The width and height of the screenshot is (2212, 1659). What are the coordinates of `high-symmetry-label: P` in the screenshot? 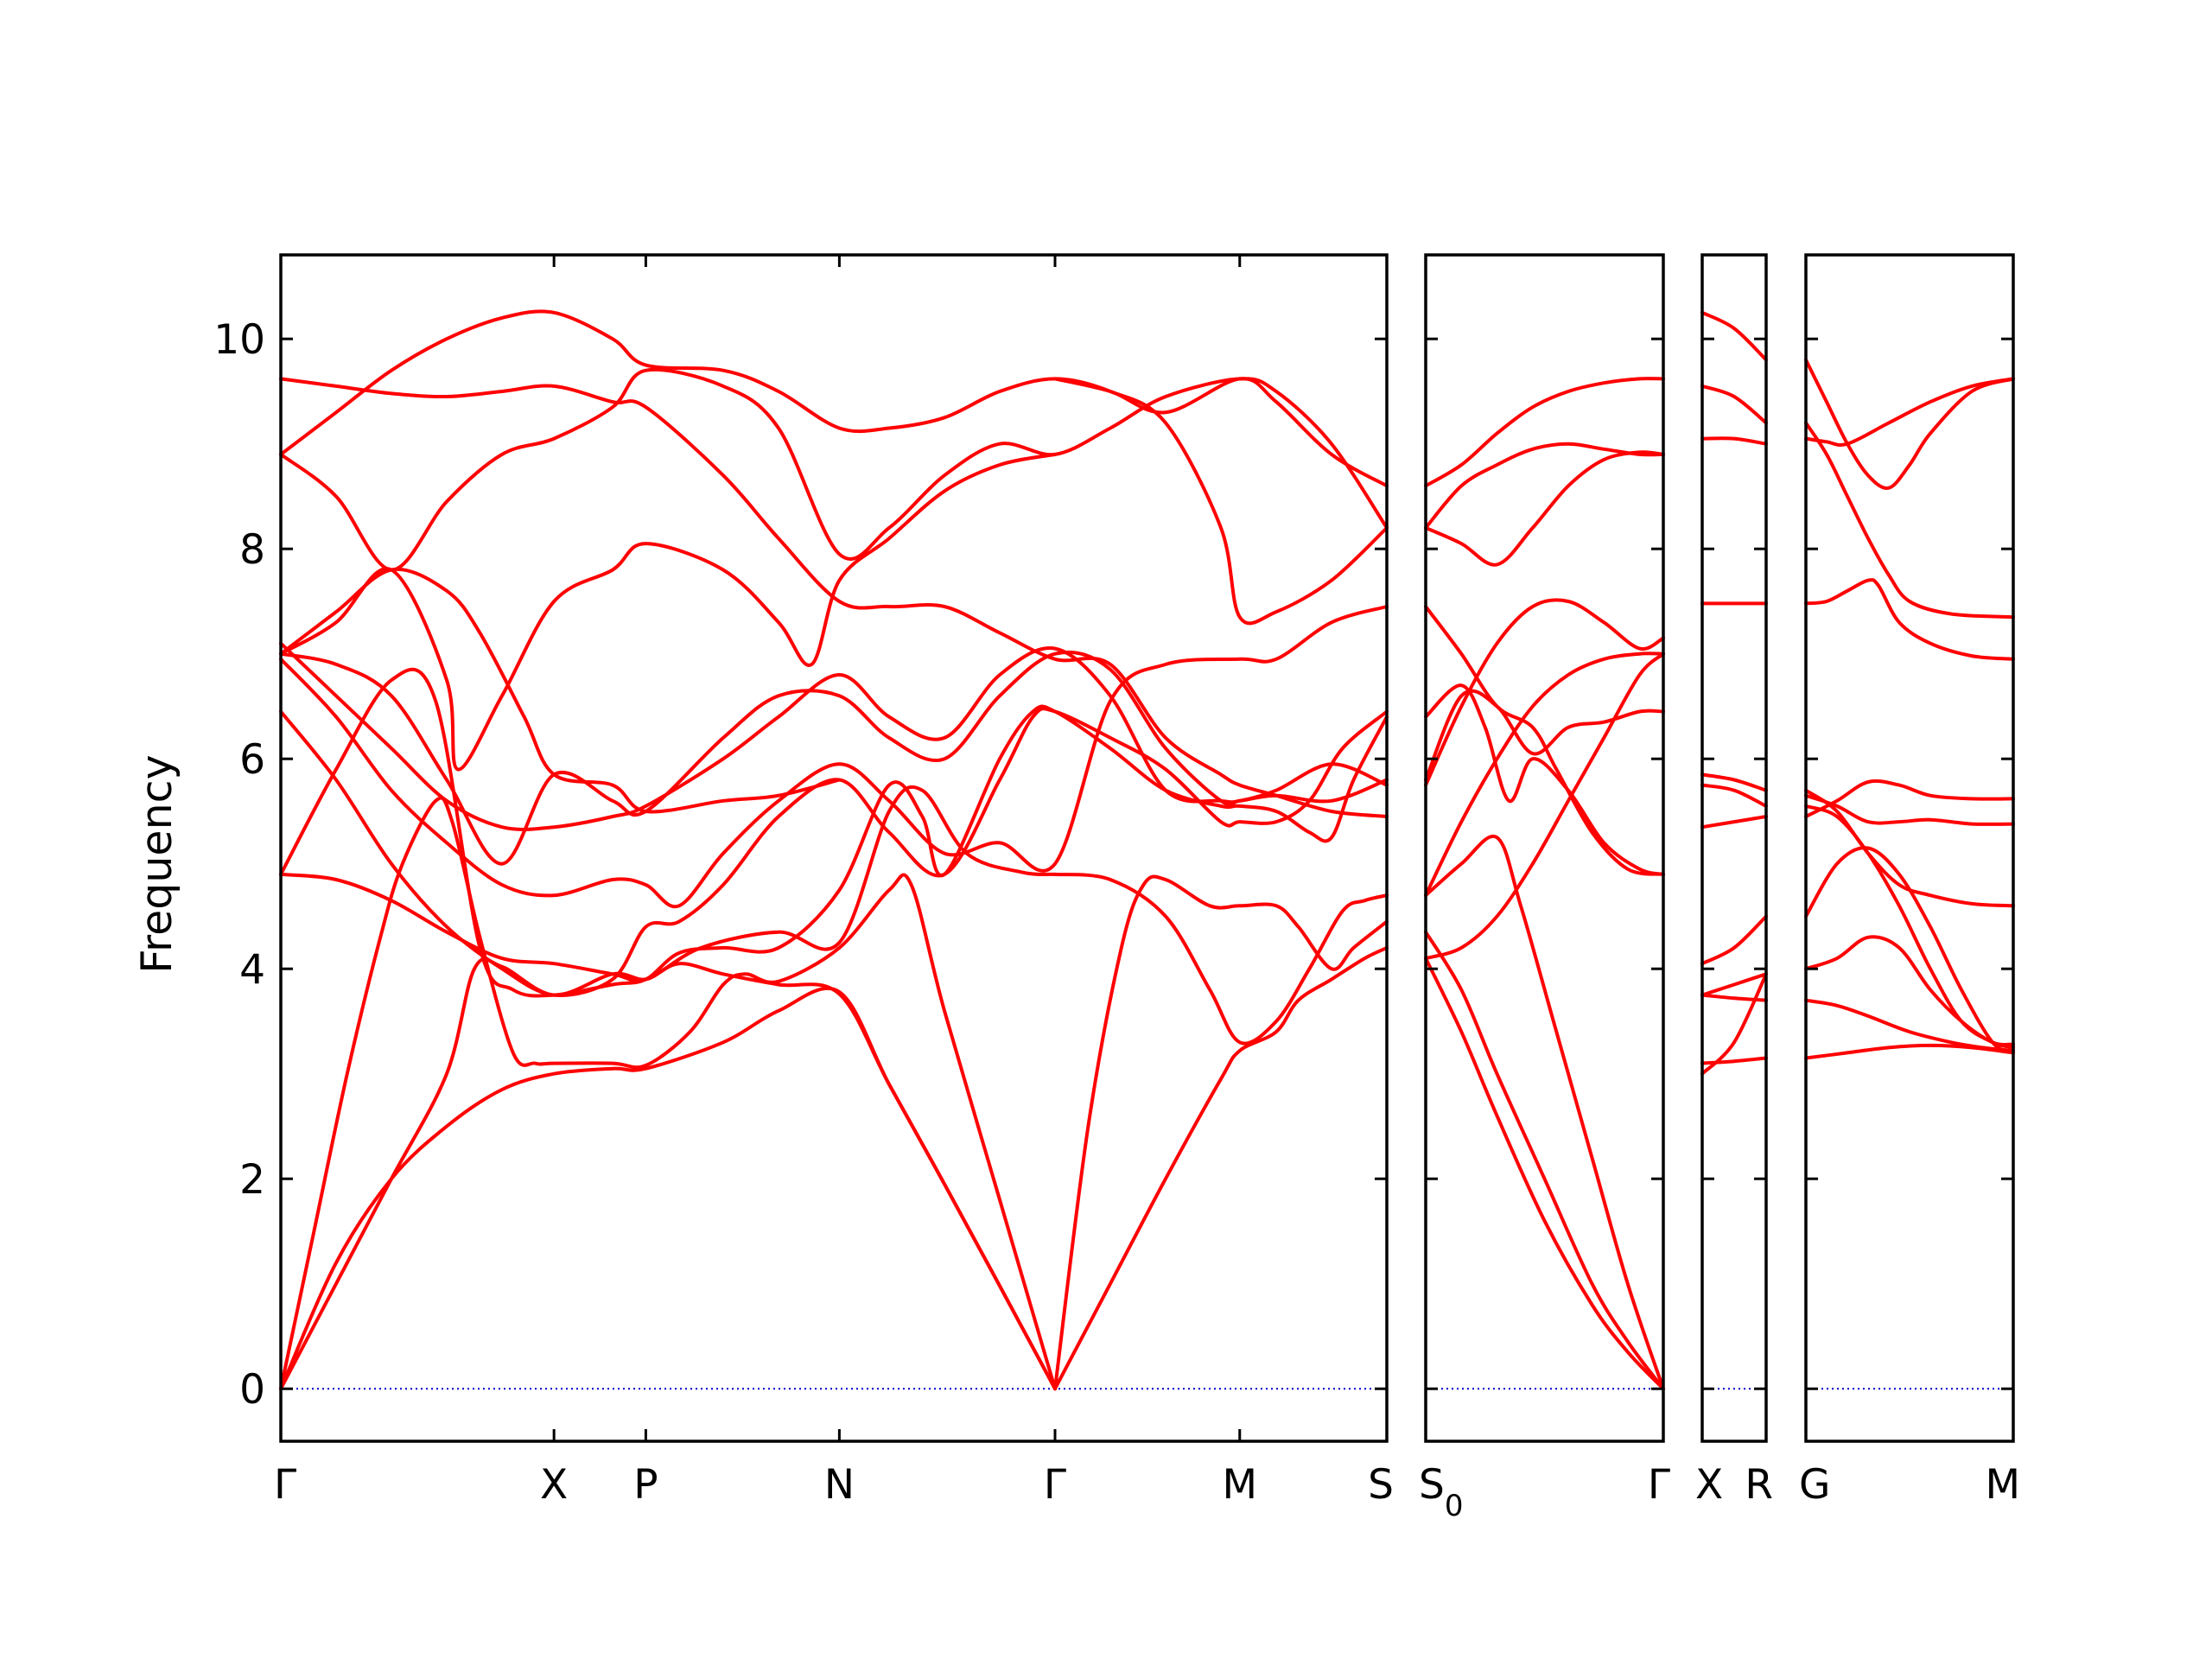 It's located at (645, 1485).